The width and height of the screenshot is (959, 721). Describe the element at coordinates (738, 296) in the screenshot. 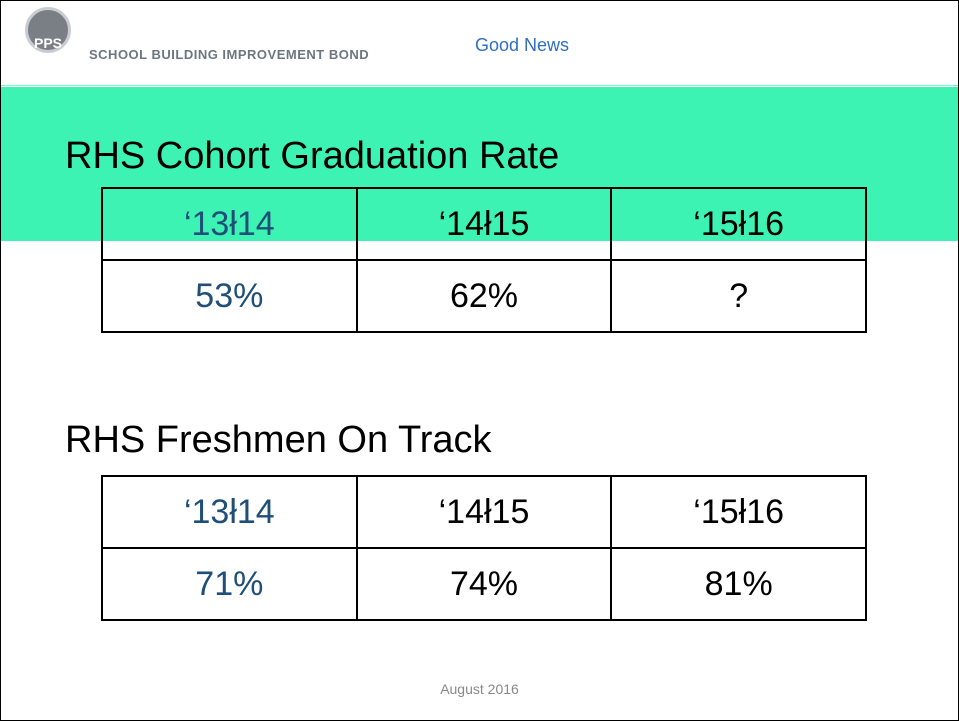

I see `cell: ?` at that location.